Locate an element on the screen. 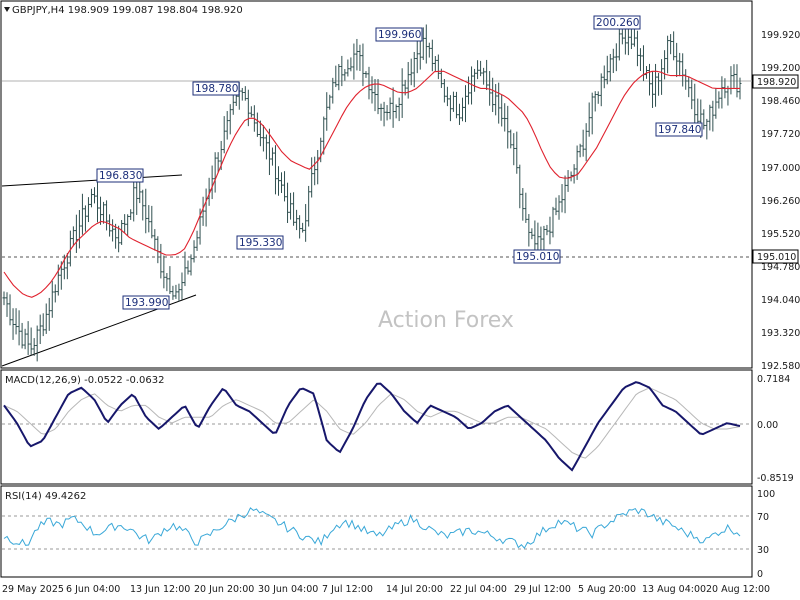 The image size is (800, 600). level-price-box: 195.010 is located at coordinates (775, 256).